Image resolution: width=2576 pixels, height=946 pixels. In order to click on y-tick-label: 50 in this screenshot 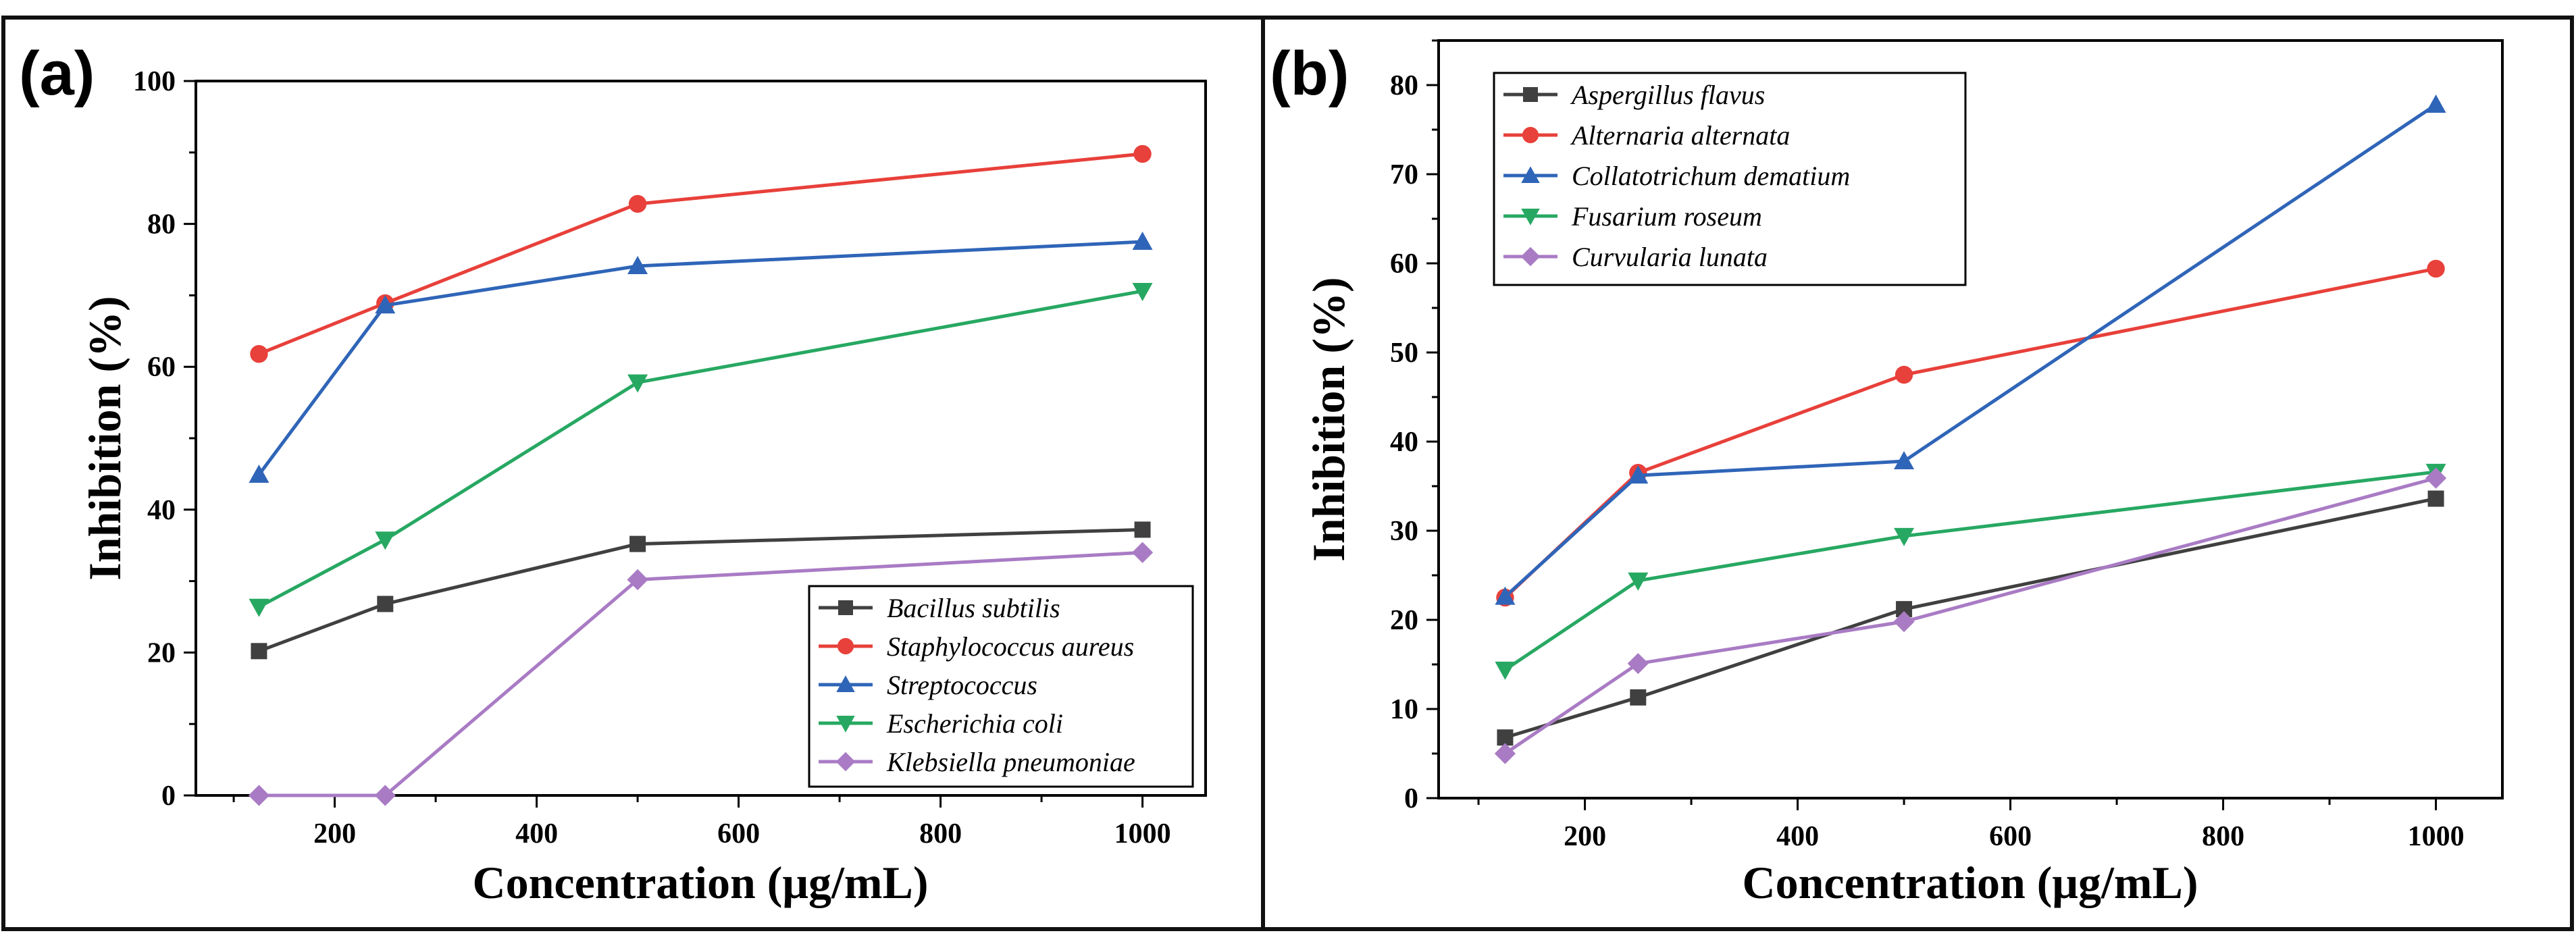, I will do `click(1404, 353)`.